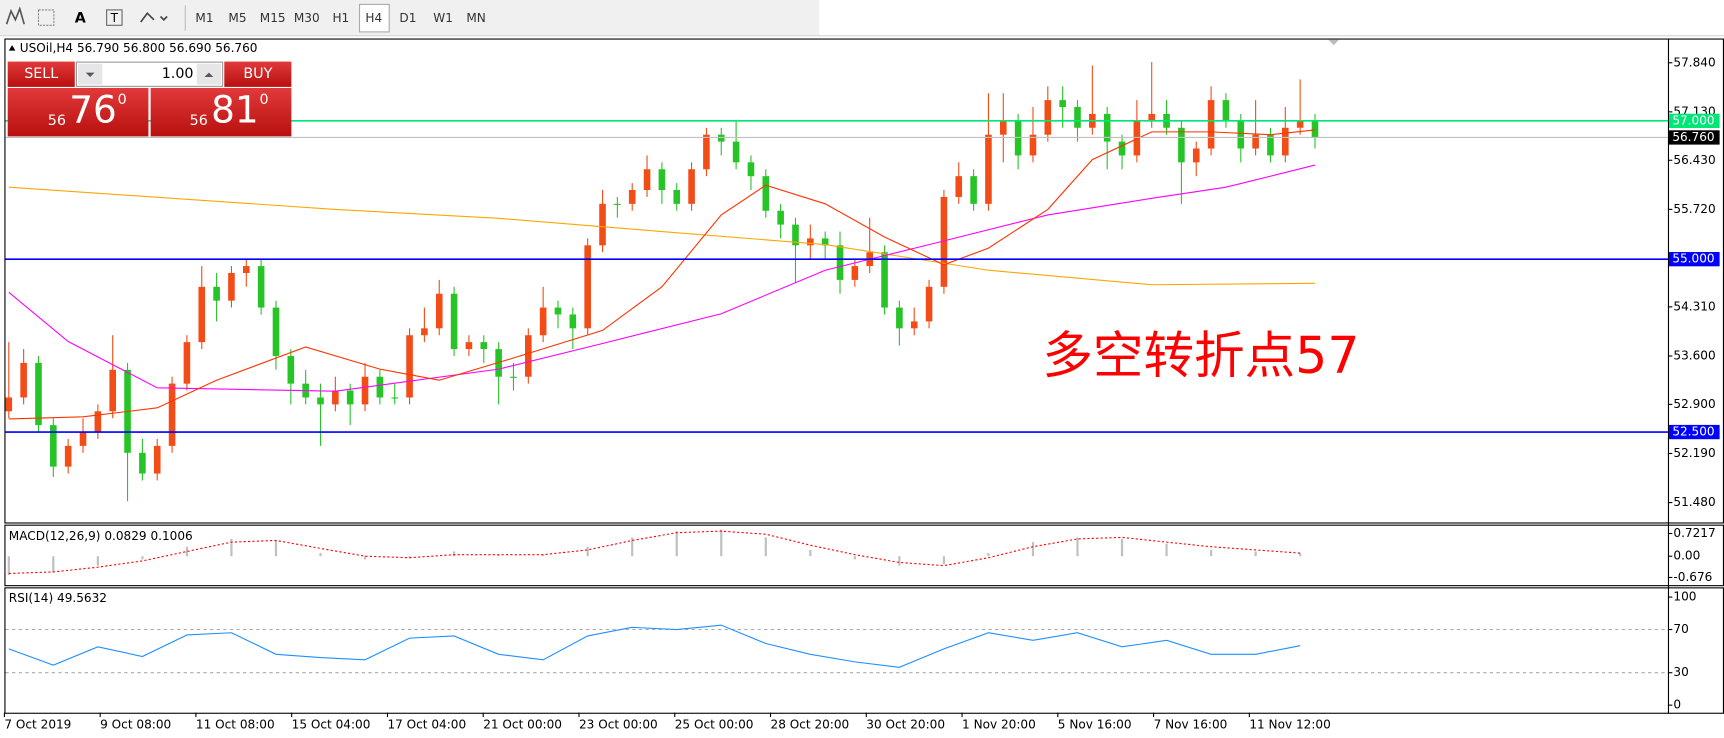  Describe the element at coordinates (199, 121) in the screenshot. I see `ask-big: 56` at that location.